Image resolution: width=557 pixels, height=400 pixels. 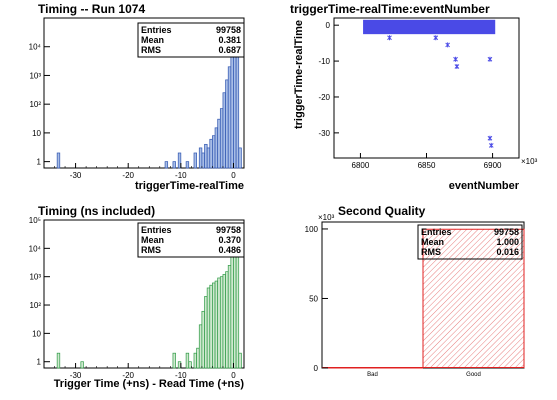 I want to click on quality-ytick-label-2: 100, so click(x=312, y=229).